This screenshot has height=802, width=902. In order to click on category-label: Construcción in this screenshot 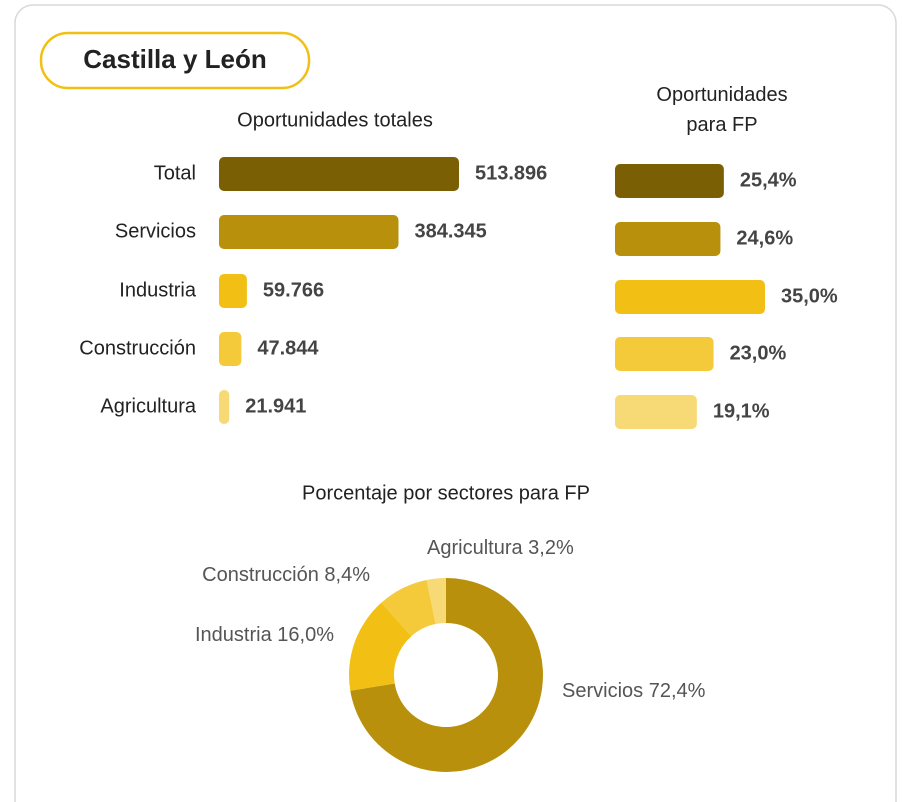, I will do `click(137, 348)`.